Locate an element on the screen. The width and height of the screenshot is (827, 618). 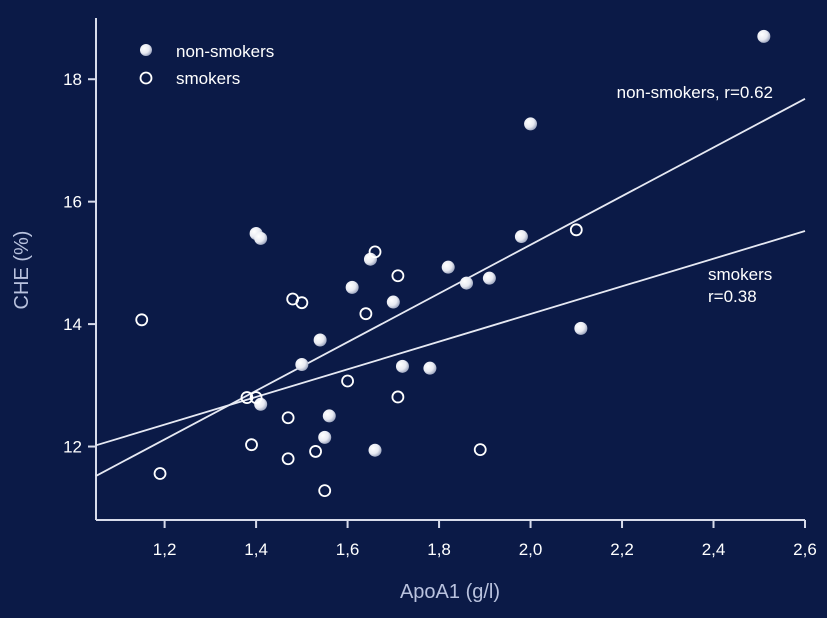
x-tick-label: 2,0 is located at coordinates (531, 549).